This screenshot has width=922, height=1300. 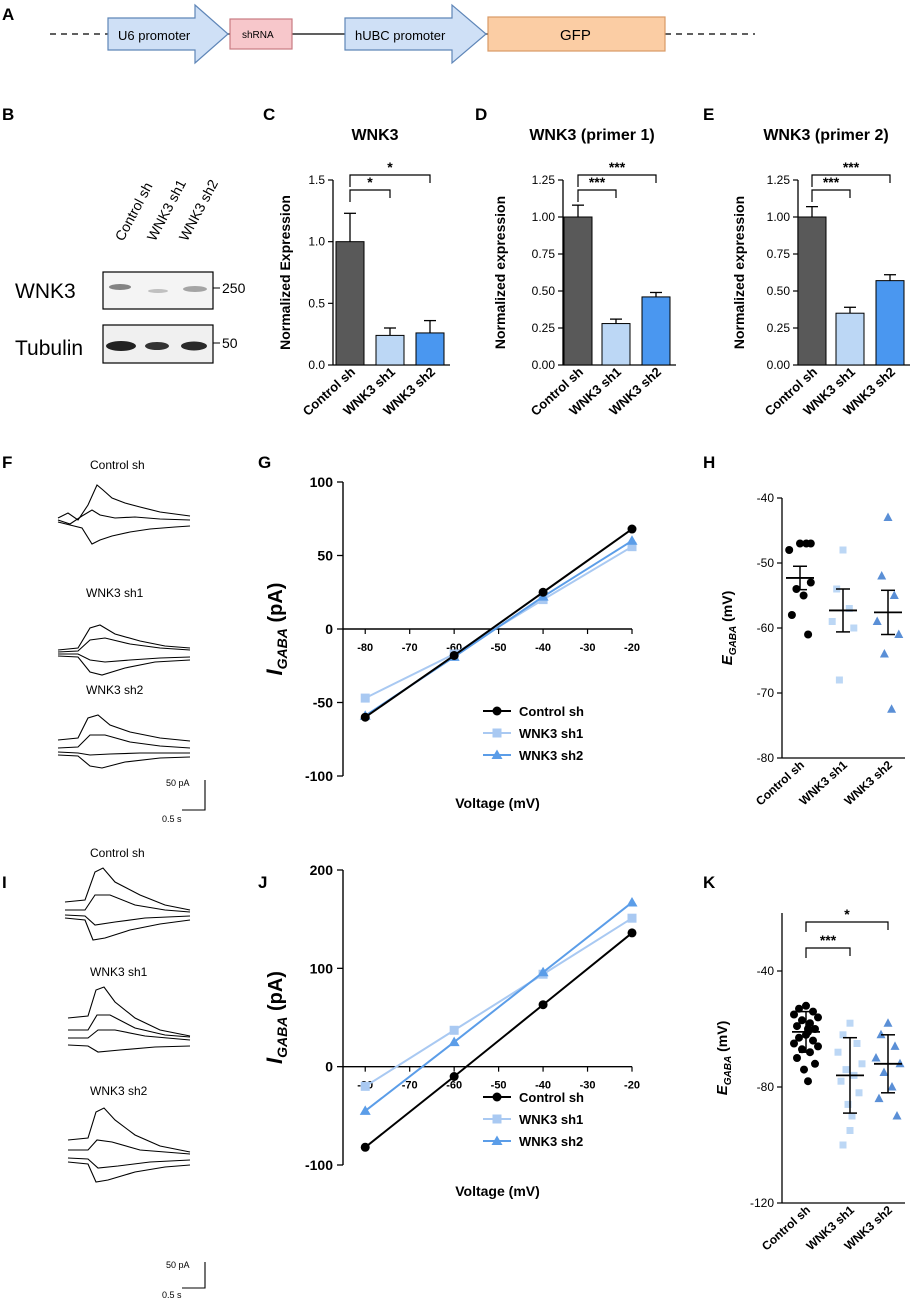 What do you see at coordinates (119, 1091) in the screenshot?
I see `trace-i-sh2-label: WNK3 sh2` at bounding box center [119, 1091].